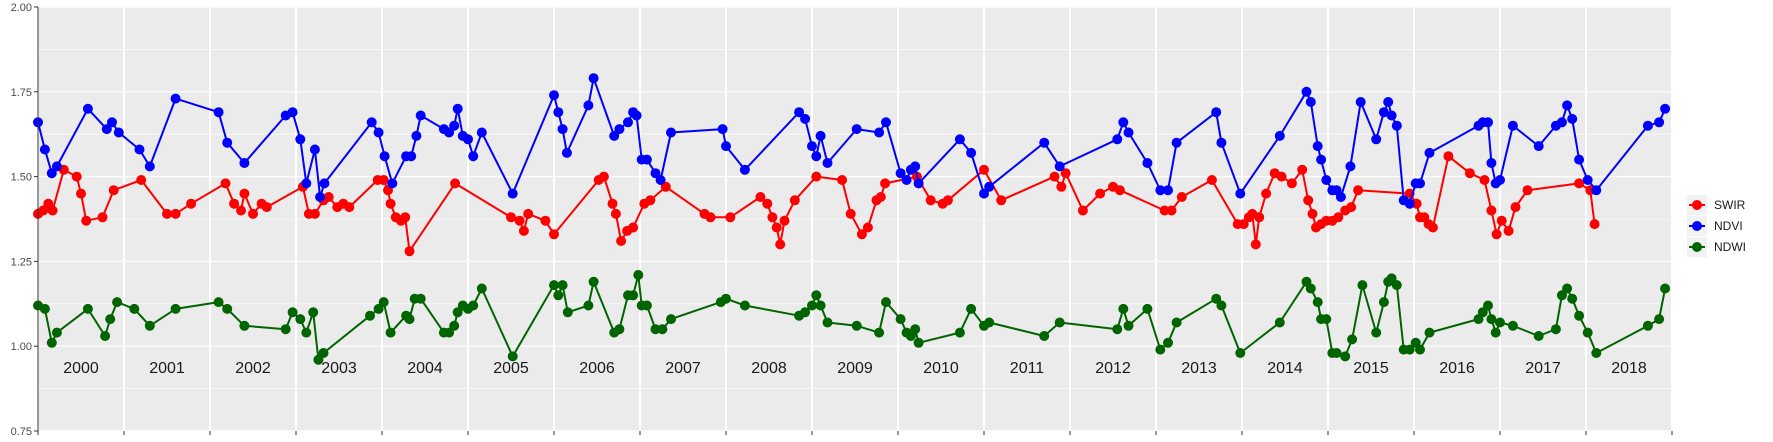  Describe the element at coordinates (253, 368) in the screenshot. I see `year-label: 2002` at that location.